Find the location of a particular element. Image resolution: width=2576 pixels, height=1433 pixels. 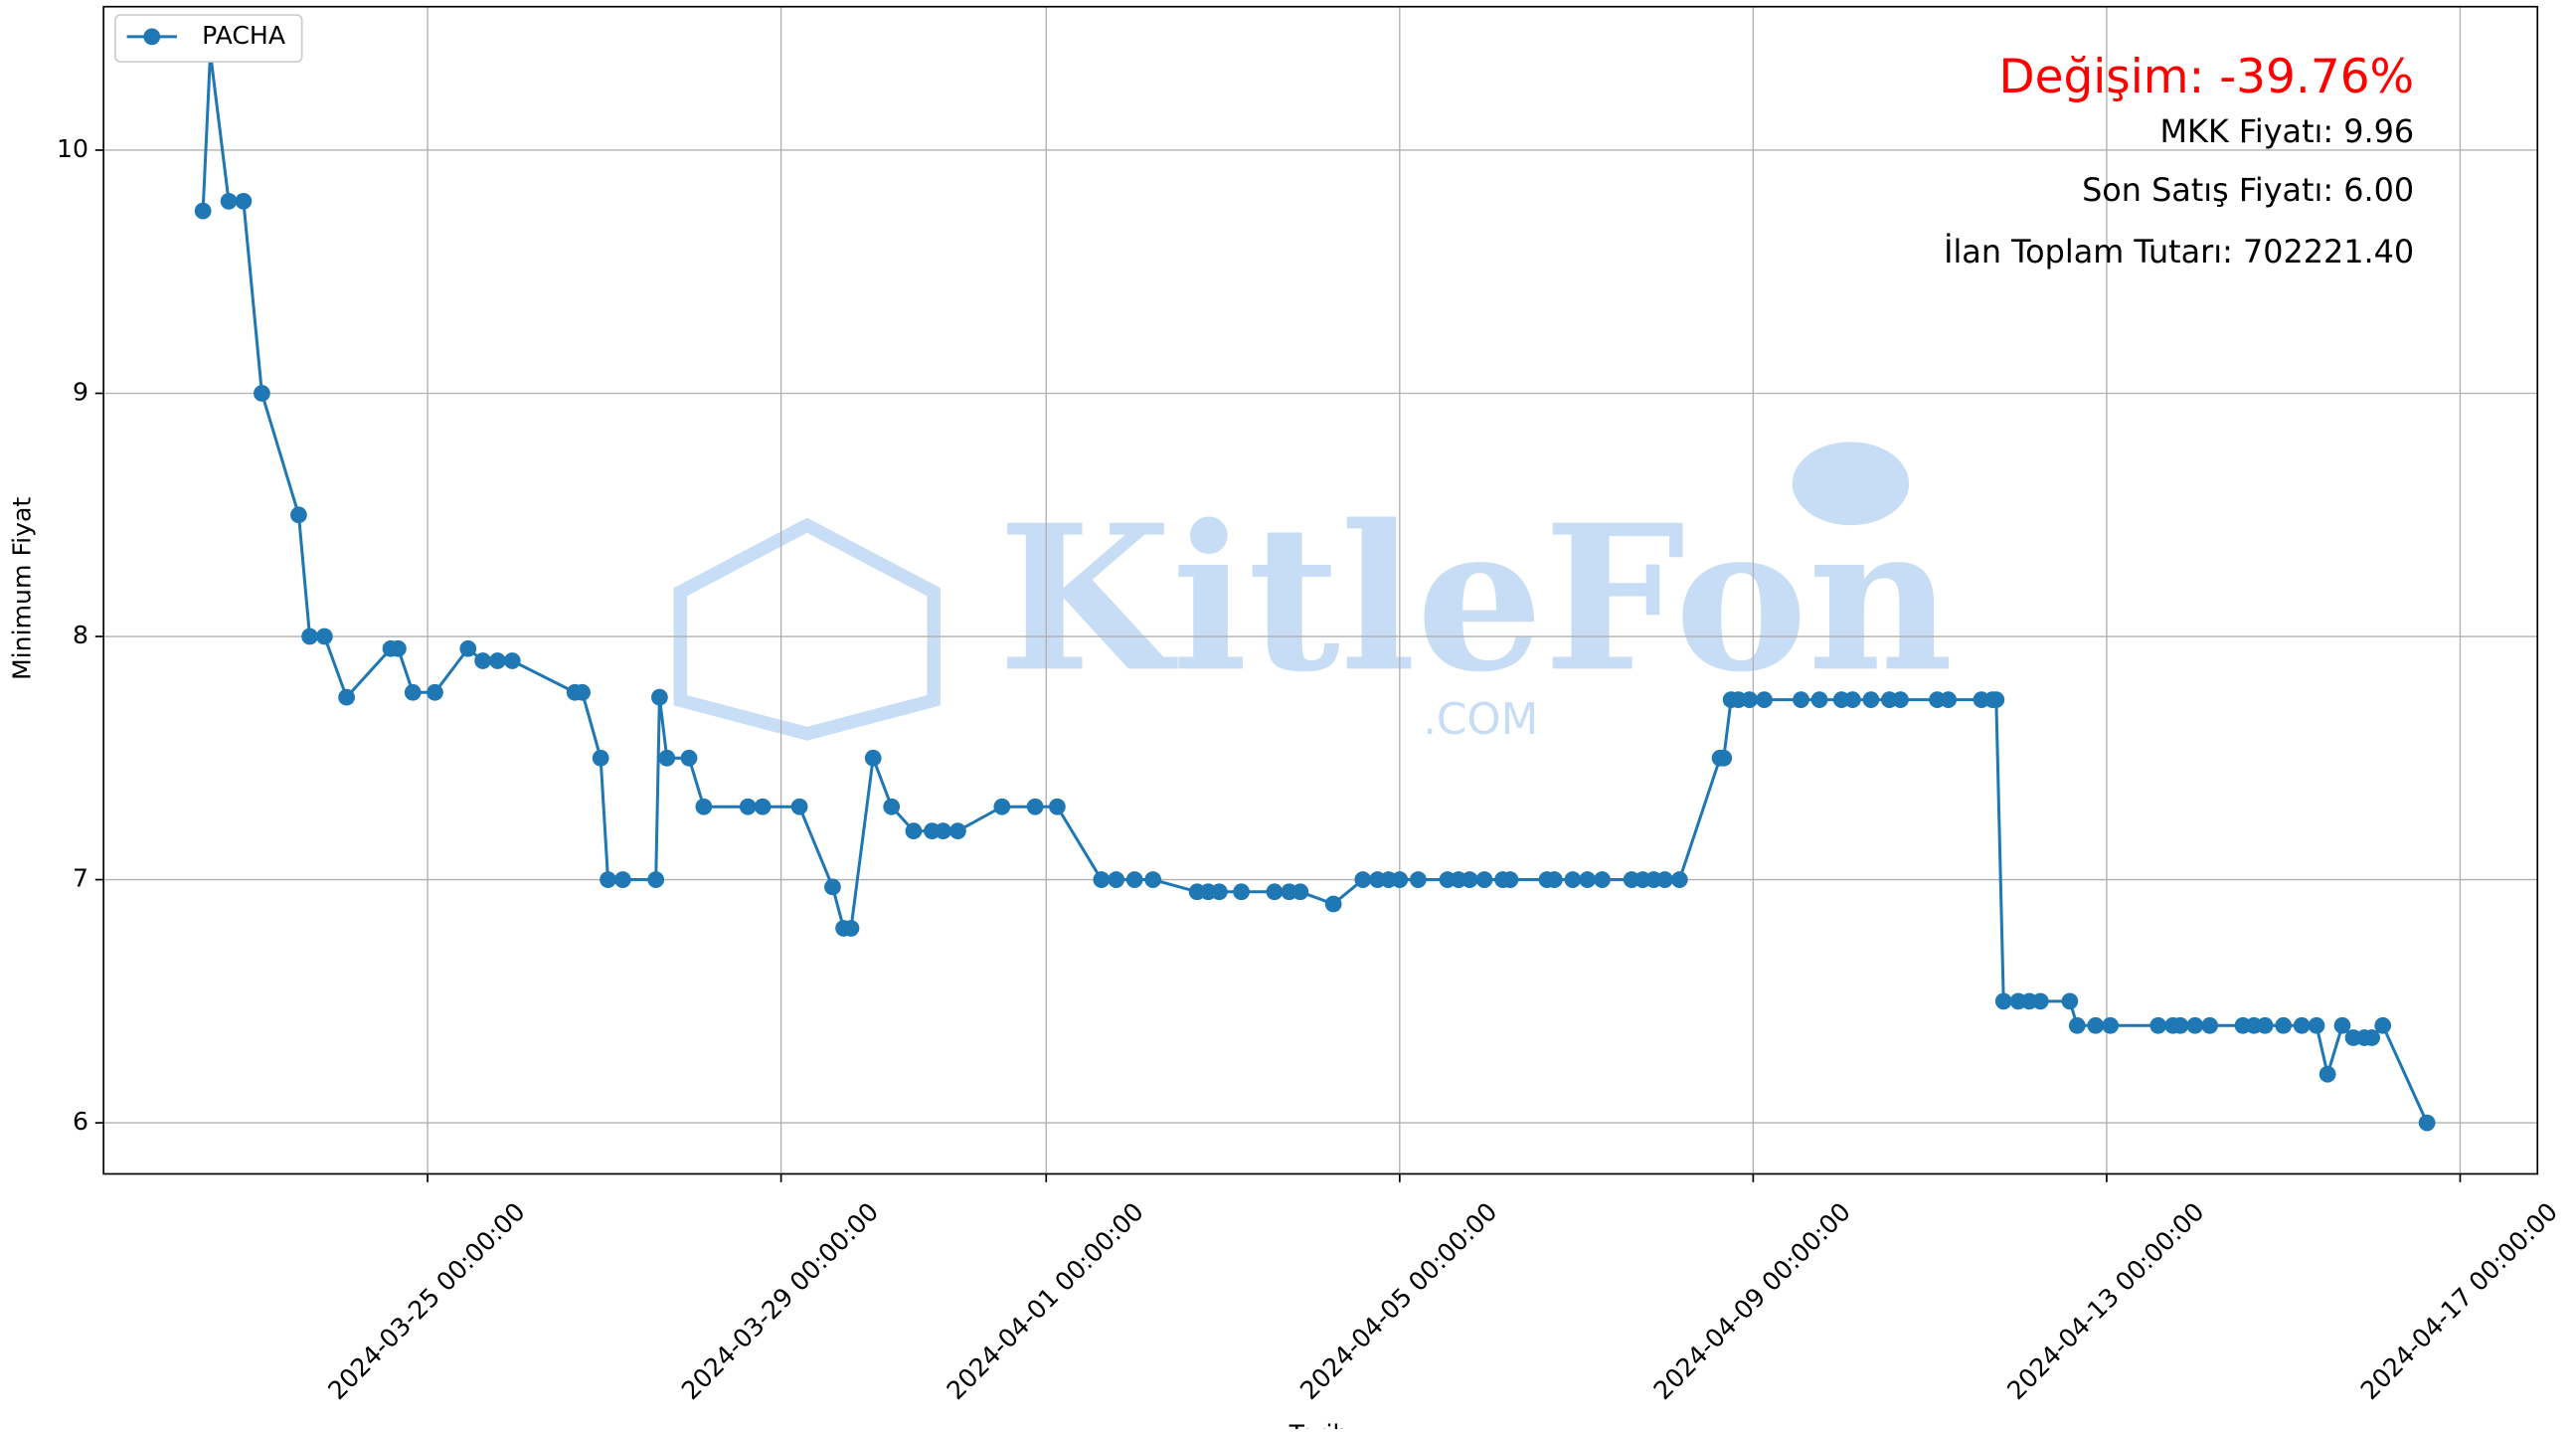

annotation: Son Satış Fiyatı: 6.00 is located at coordinates (2248, 190).